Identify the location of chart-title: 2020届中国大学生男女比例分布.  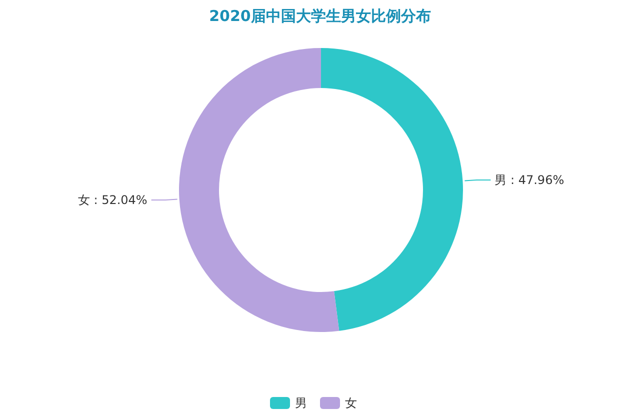
(320, 16).